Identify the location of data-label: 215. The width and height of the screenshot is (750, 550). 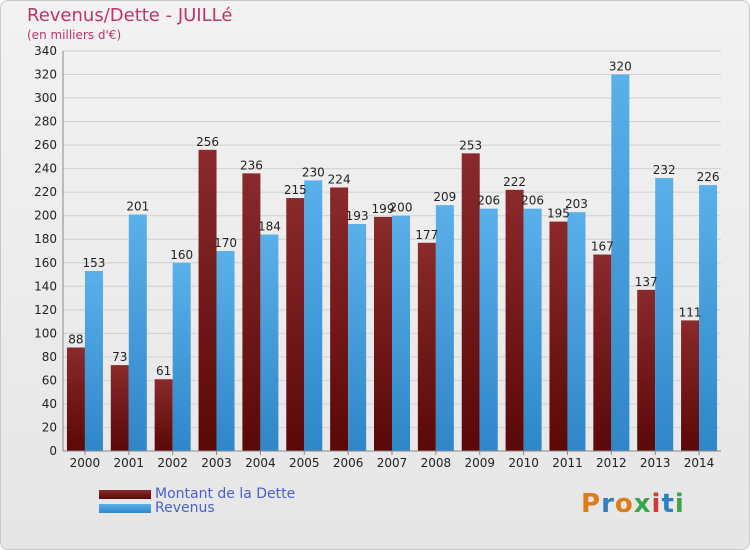
(295, 190).